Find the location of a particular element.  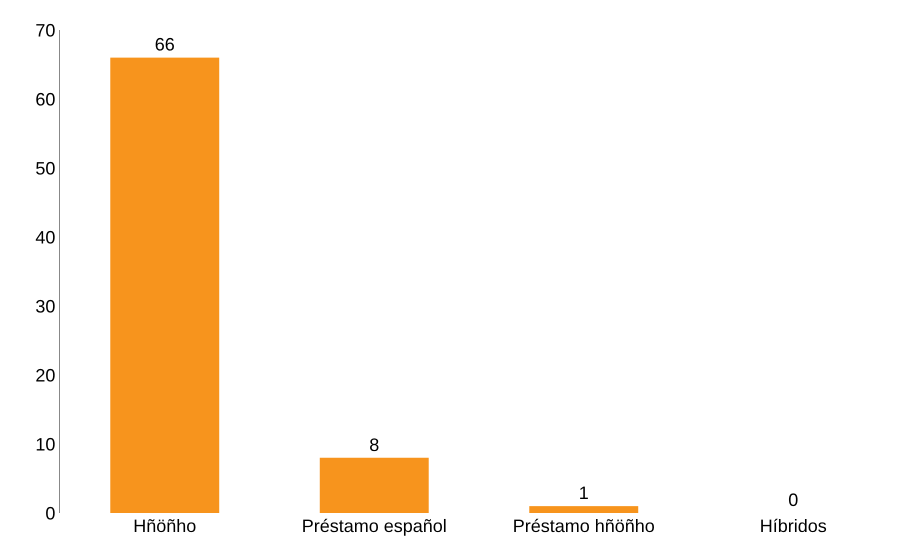

y-tick-label: 60 is located at coordinates (45, 99).